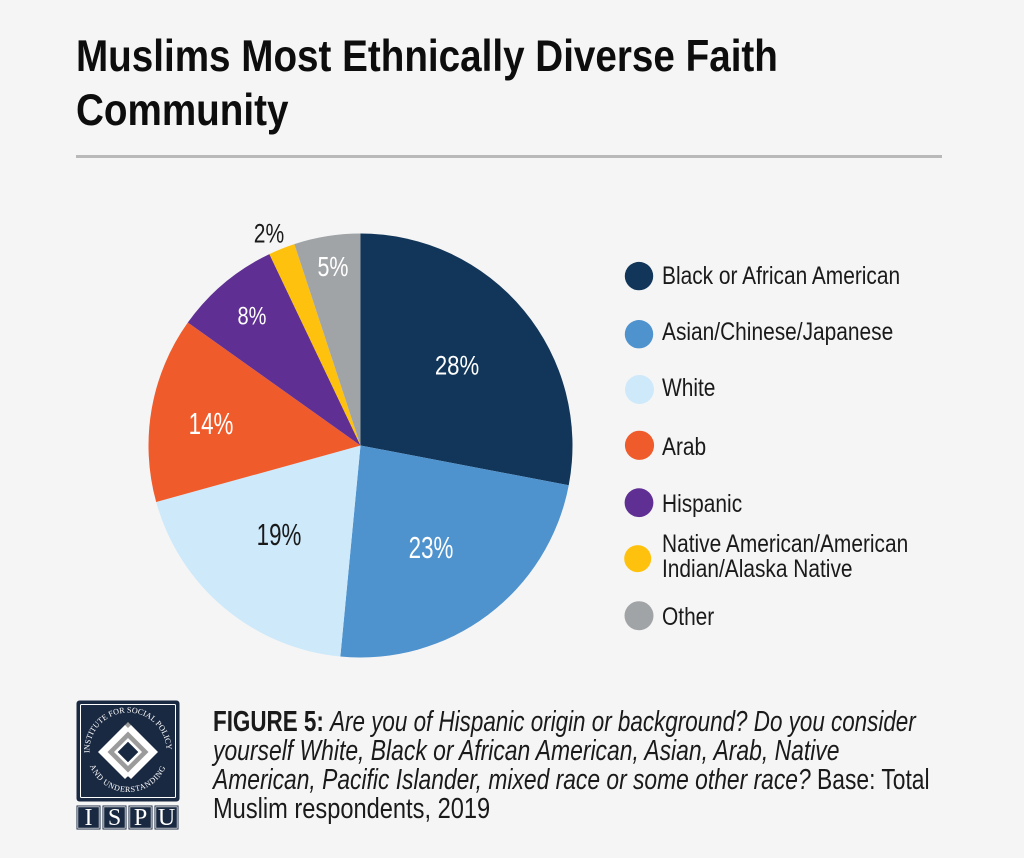  Describe the element at coordinates (114, 817) in the screenshot. I see `svg-text: S` at that location.